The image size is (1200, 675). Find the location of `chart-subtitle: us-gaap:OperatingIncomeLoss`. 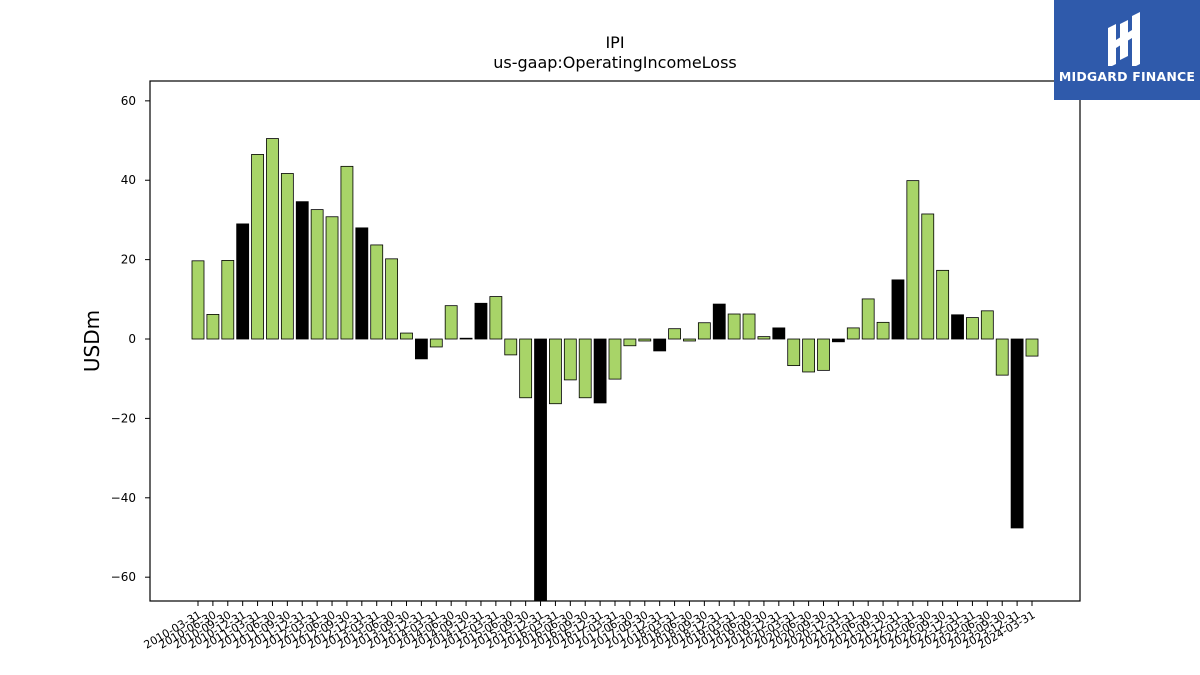

chart-subtitle: us-gaap:OperatingIncomeLoss is located at coordinates (615, 62).